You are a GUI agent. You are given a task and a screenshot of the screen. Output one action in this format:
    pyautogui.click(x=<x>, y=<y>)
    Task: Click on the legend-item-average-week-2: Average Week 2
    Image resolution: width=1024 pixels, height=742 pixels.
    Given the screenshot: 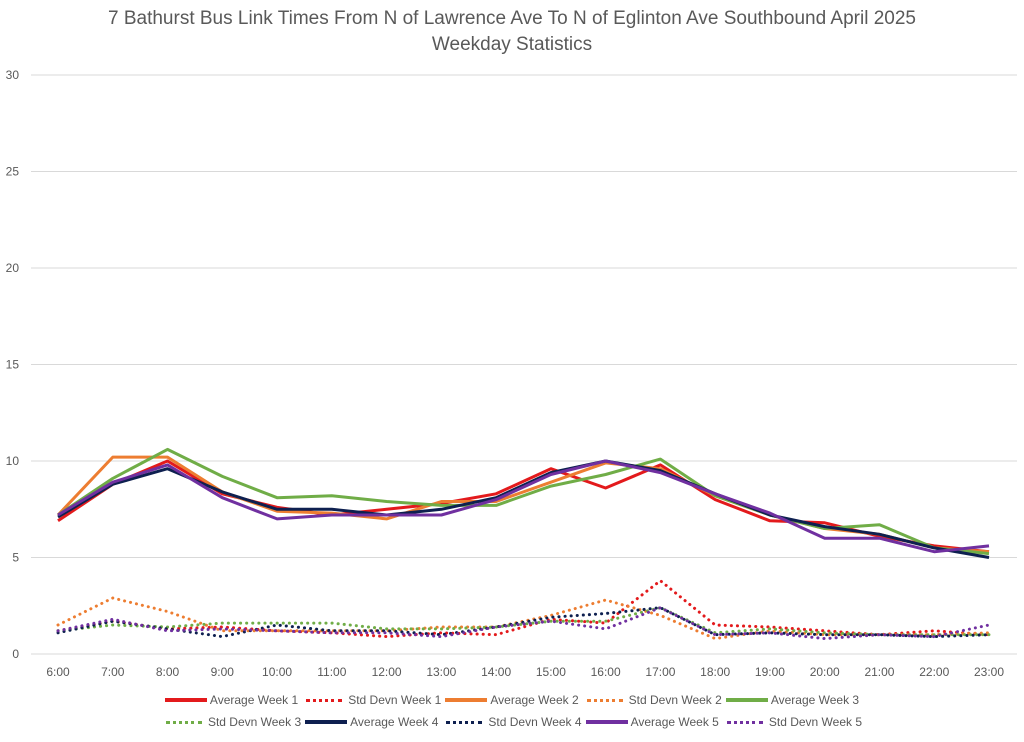 What is the action you would take?
    pyautogui.click(x=512, y=700)
    